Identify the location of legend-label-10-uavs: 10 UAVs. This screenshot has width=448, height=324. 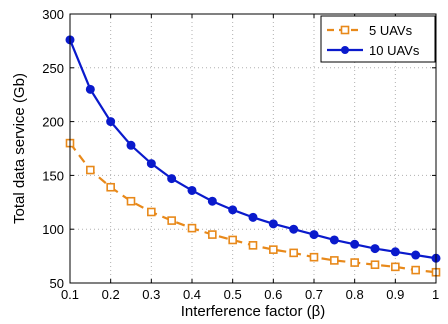
(394, 50).